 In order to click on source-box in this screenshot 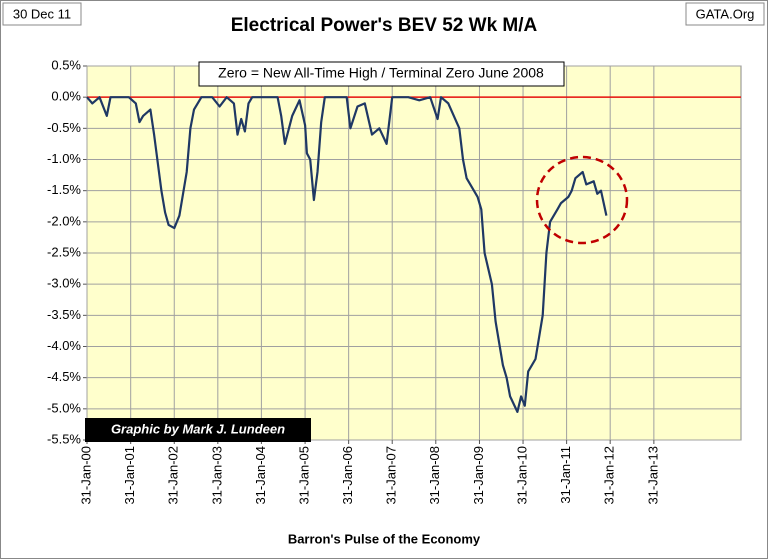, I will do `click(725, 14)`.